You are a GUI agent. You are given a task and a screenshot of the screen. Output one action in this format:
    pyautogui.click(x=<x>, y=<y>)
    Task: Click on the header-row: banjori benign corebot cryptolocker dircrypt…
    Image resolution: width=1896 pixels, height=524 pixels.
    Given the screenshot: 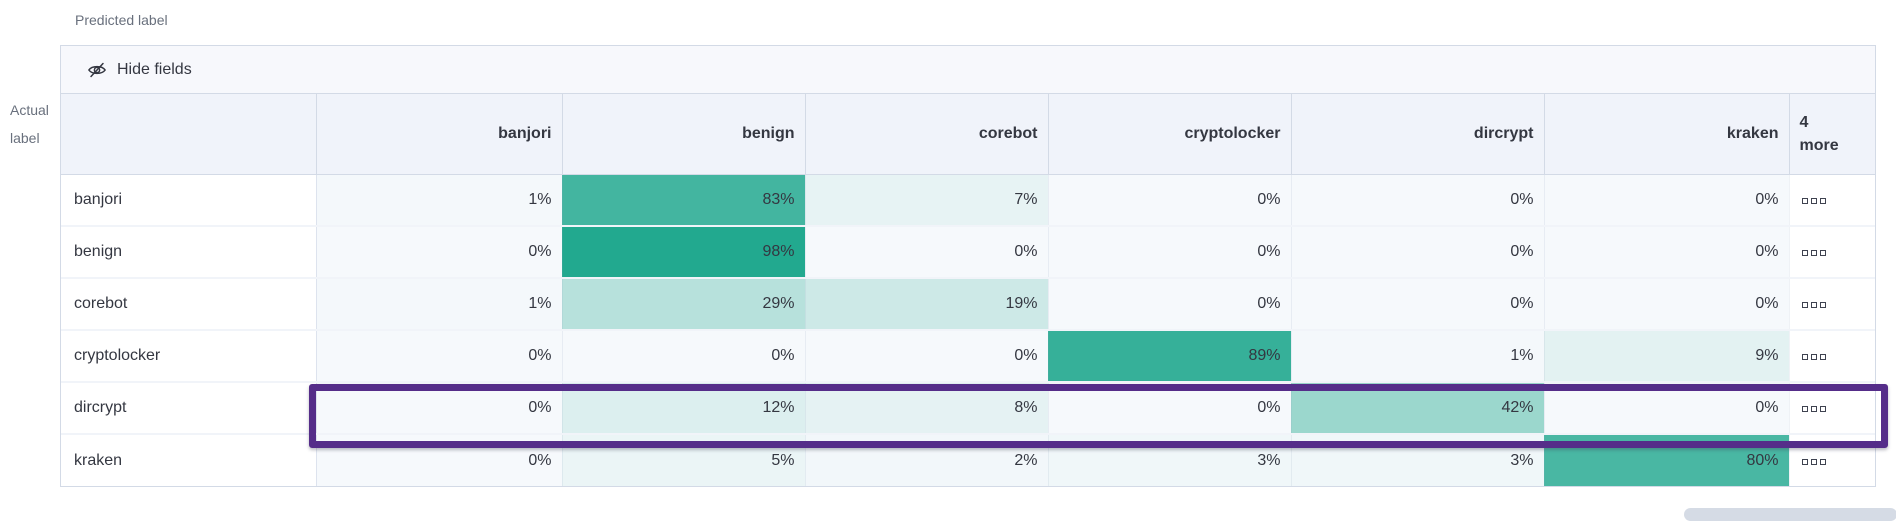 What is the action you would take?
    pyautogui.click(x=968, y=134)
    